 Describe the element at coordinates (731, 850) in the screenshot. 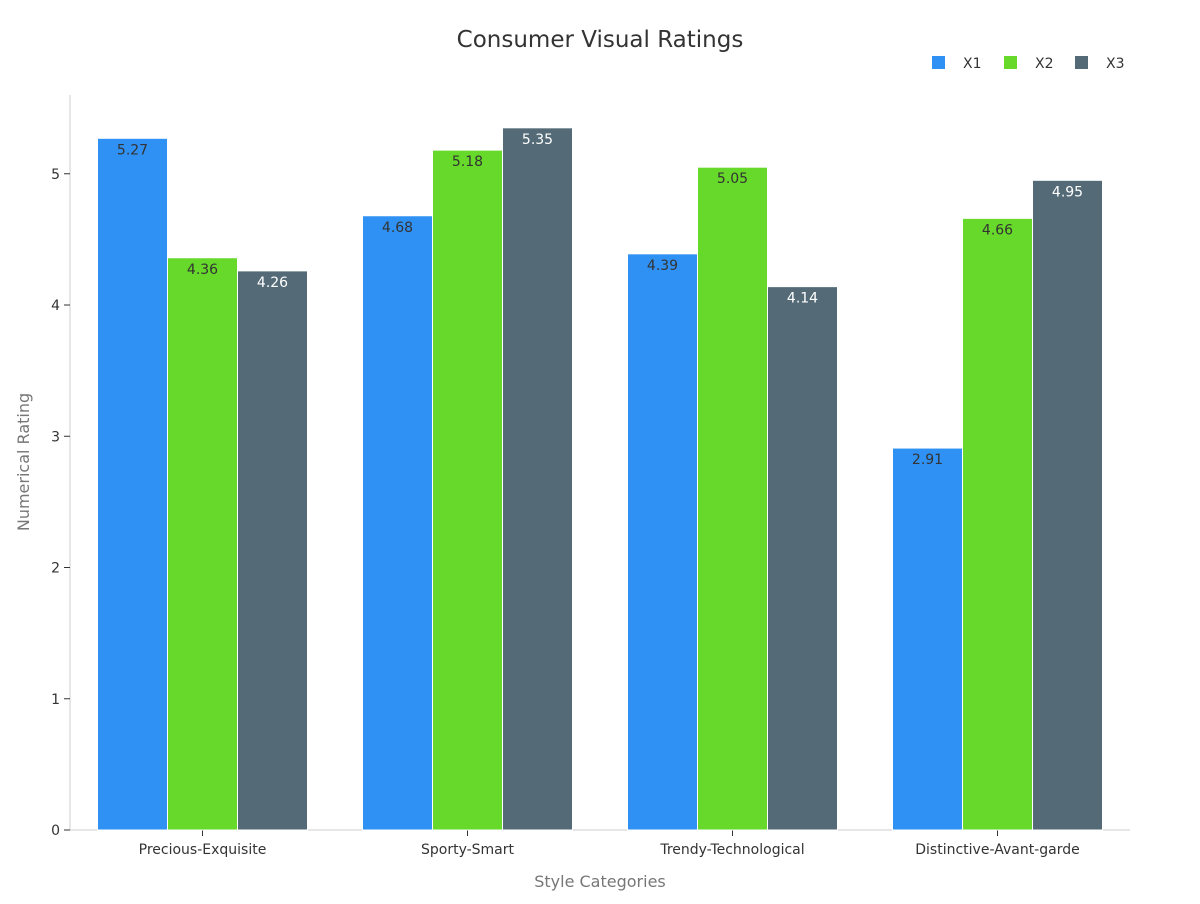

I see `x-tick-label: Trendy-Technological` at that location.